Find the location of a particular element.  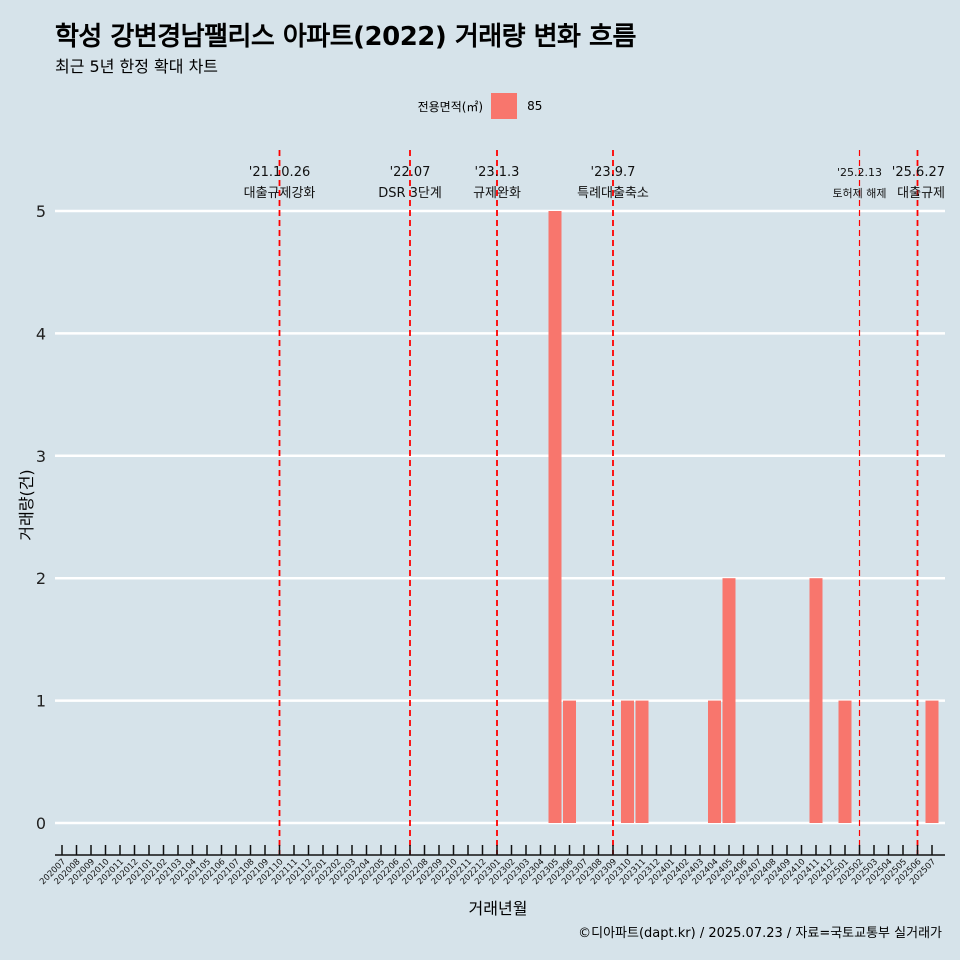

y-tick-label: 5 is located at coordinates (41, 211).